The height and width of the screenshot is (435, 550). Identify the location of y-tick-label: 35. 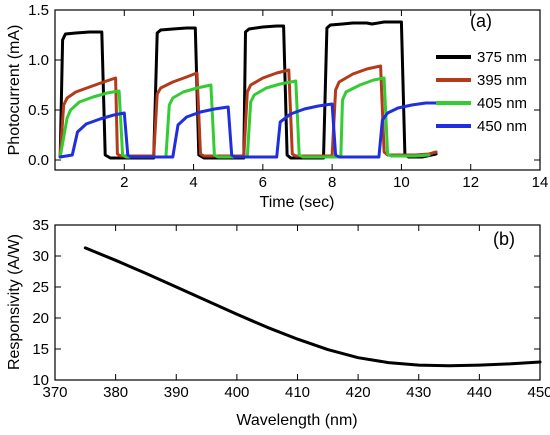
(40, 225).